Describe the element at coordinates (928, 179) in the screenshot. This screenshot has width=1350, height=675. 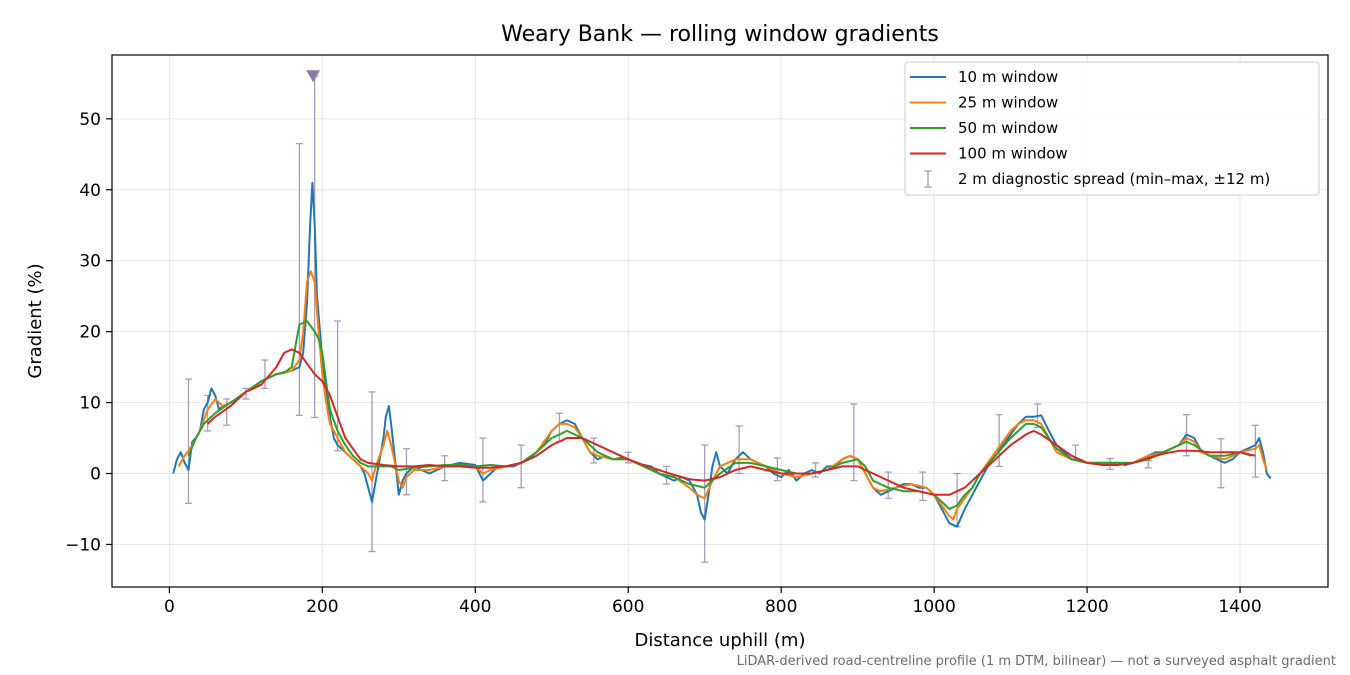
I see `legend-swatch-errorbar` at that location.